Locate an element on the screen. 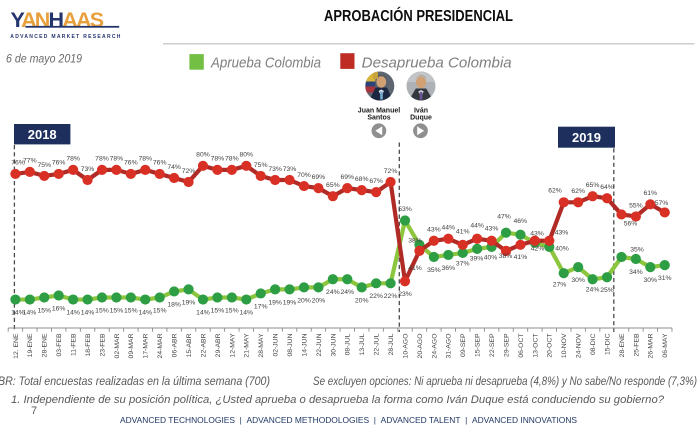 The height and width of the screenshot is (428, 700). svg-text: 09-SEP is located at coordinates (463, 345).